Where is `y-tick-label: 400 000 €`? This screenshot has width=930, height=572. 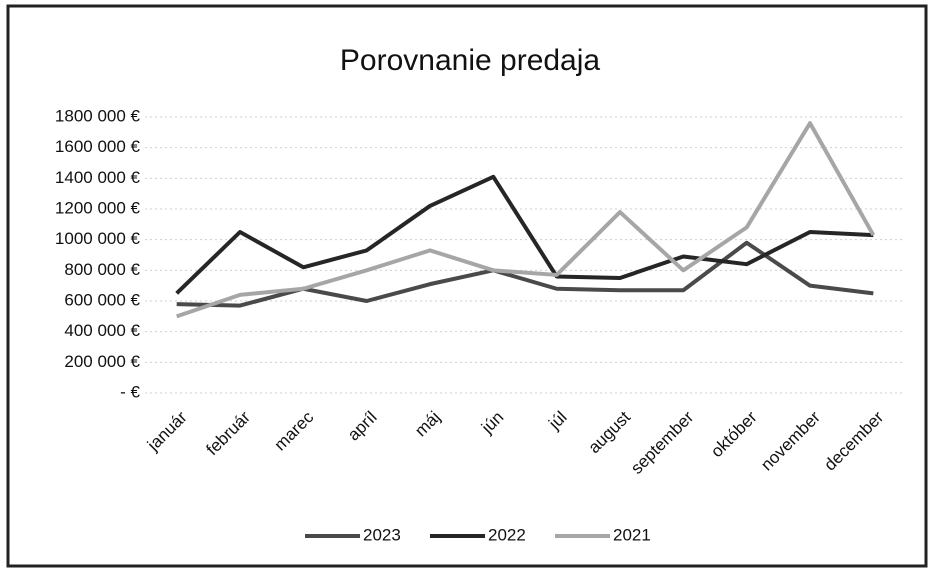 y-tick-label: 400 000 € is located at coordinates (102, 330).